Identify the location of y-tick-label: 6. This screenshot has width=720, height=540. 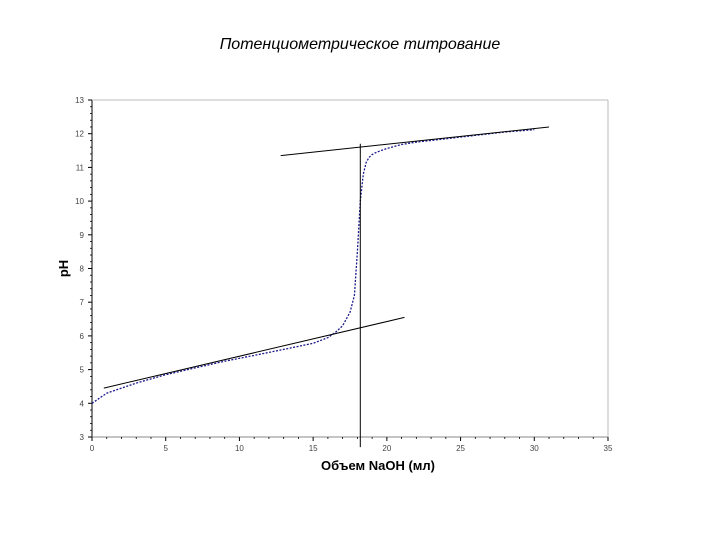
(82, 336).